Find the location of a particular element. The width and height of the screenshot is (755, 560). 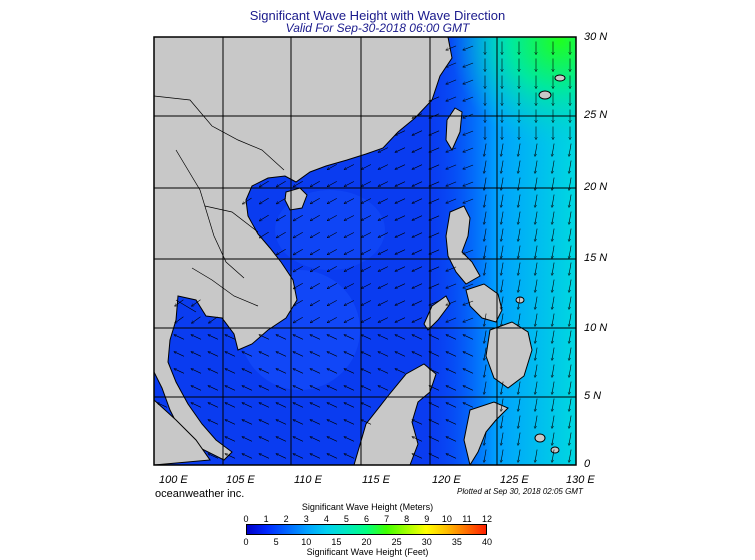

plotted-timestamp: Plotted at Sep 30, 2018 02:05 GMT is located at coordinates (520, 491).